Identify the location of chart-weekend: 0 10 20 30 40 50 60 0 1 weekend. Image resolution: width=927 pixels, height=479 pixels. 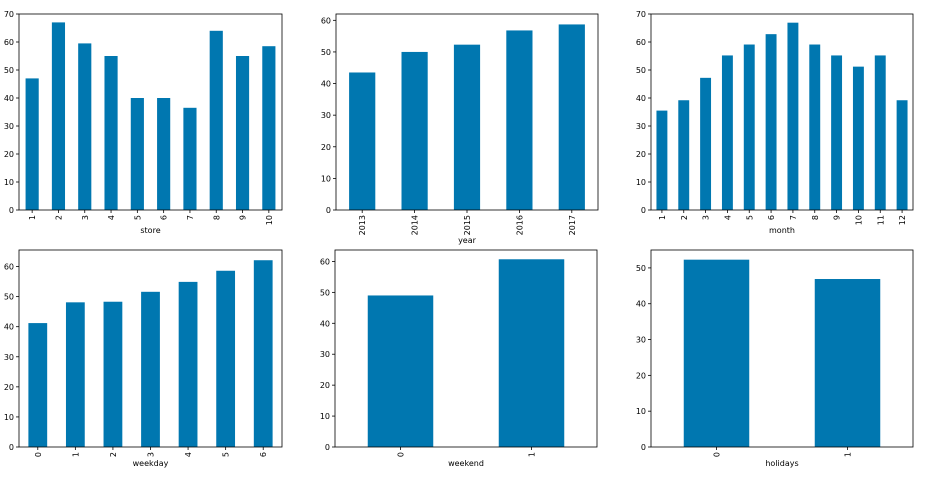
(459, 358).